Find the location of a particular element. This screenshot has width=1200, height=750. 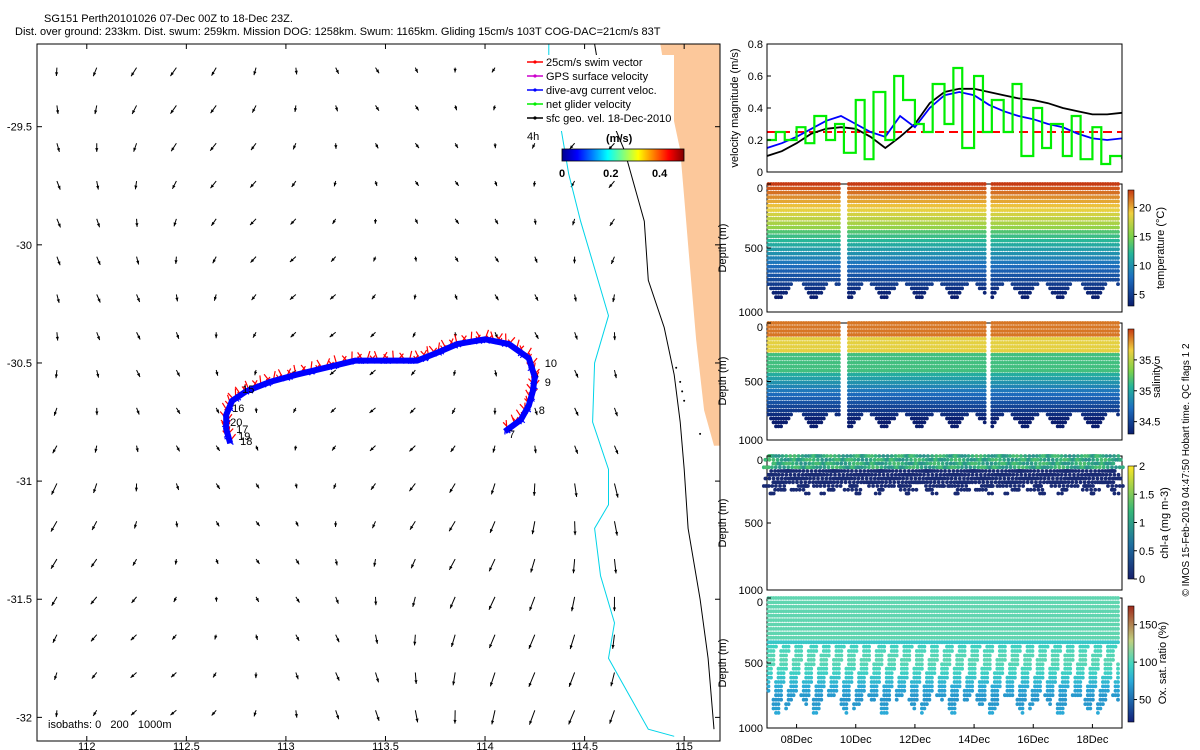

legend-entry-3: net glider velocity is located at coordinates (588, 105).